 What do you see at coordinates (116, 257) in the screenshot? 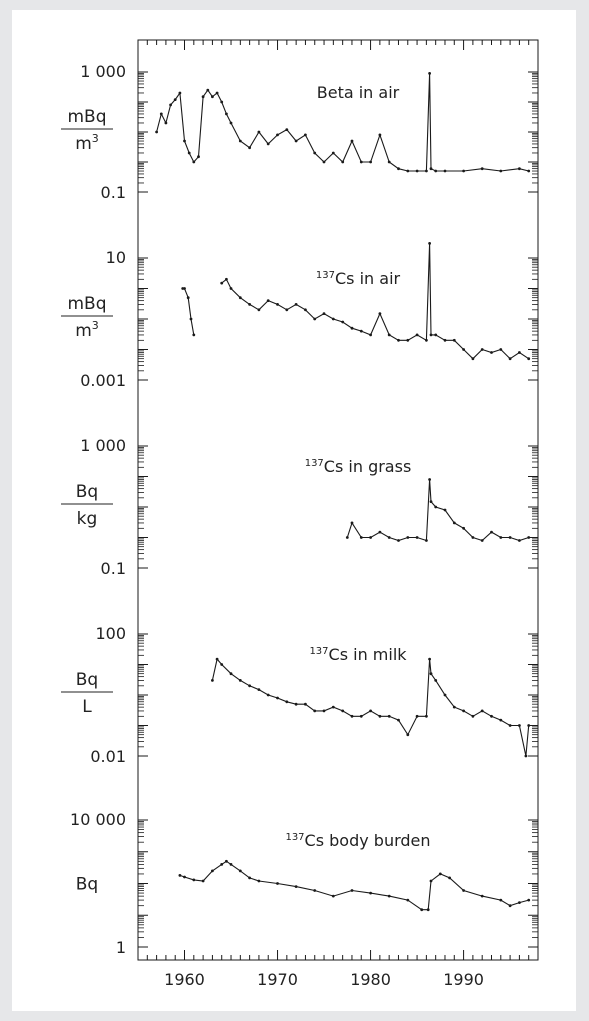
I see `y-tick-label-top: 10` at bounding box center [116, 257].